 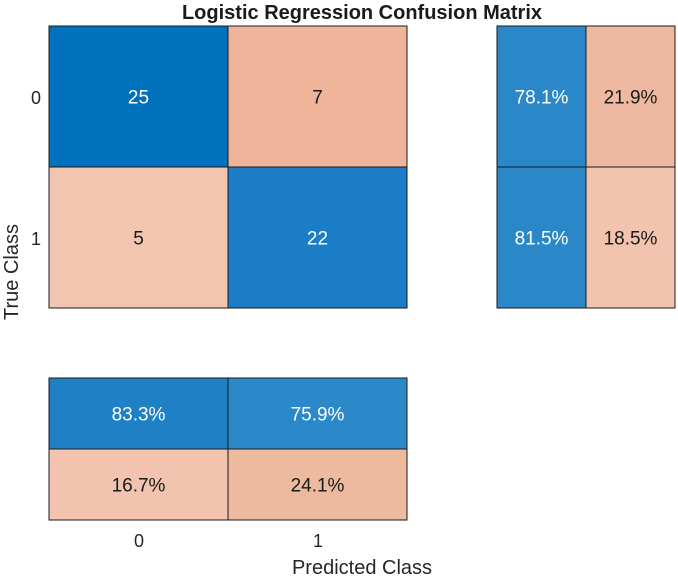 I want to click on row-summary-0-0-cell, so click(x=541, y=96).